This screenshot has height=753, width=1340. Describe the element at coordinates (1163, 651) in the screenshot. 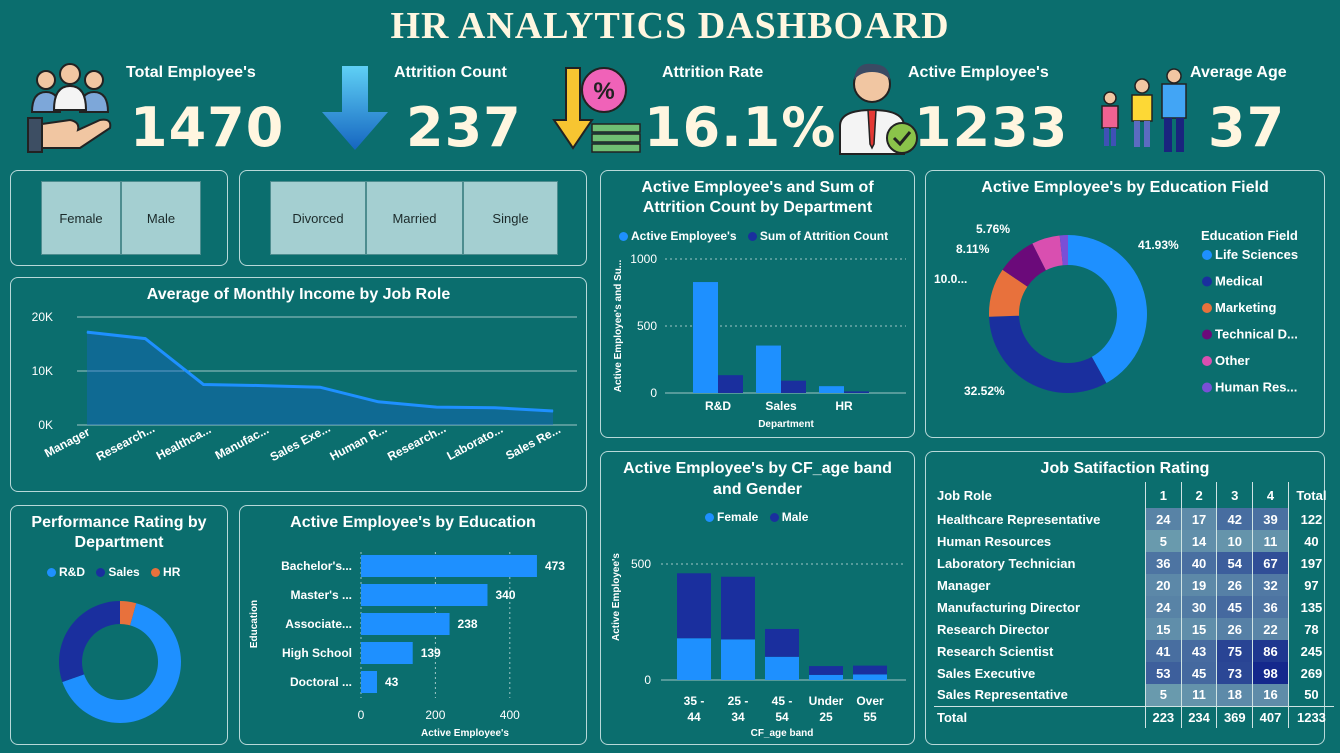

I see `rating-cell: 41` at that location.